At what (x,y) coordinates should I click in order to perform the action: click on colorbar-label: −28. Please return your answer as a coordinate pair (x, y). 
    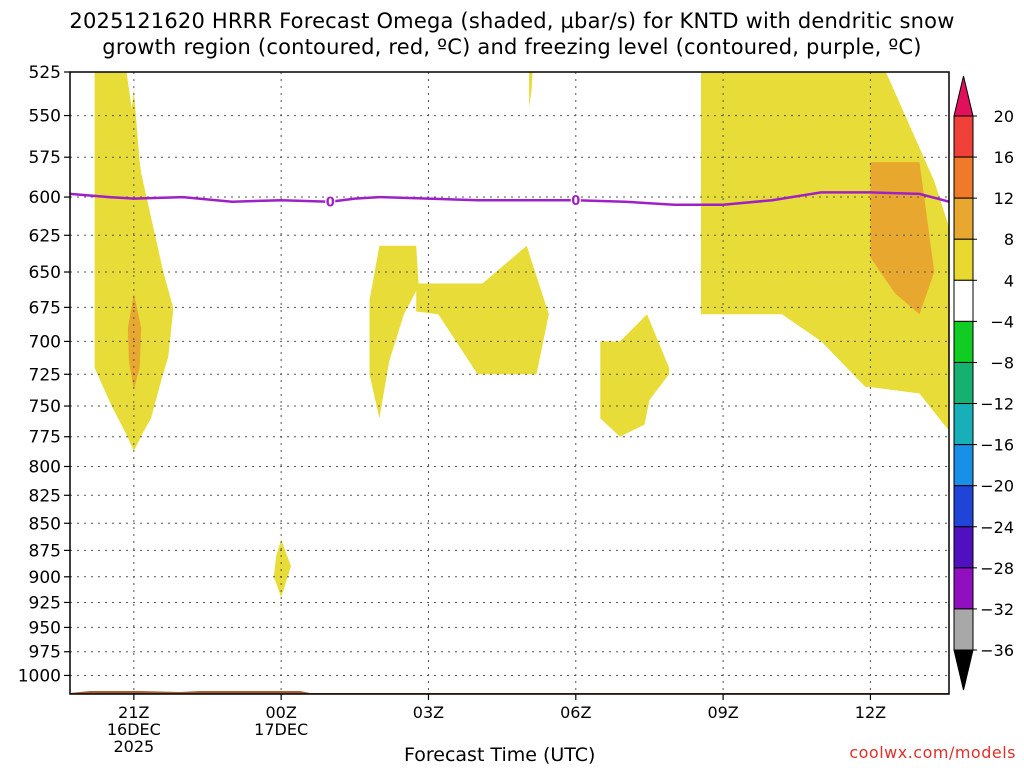
    Looking at the image, I should click on (997, 568).